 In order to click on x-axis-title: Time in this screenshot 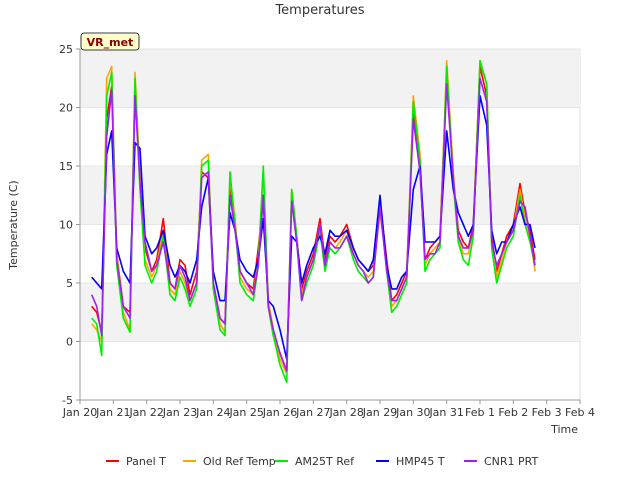, I will do `click(564, 429)`.